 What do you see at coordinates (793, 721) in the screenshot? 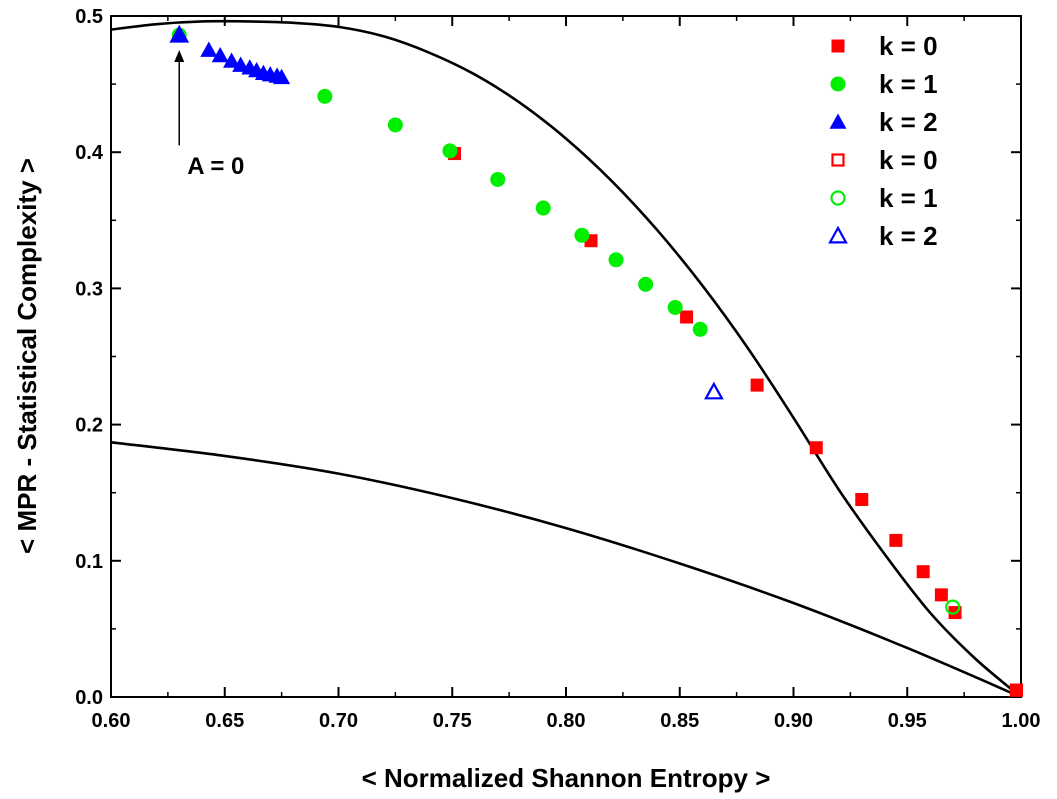
I see `x-tick-label: 0.90` at bounding box center [793, 721].